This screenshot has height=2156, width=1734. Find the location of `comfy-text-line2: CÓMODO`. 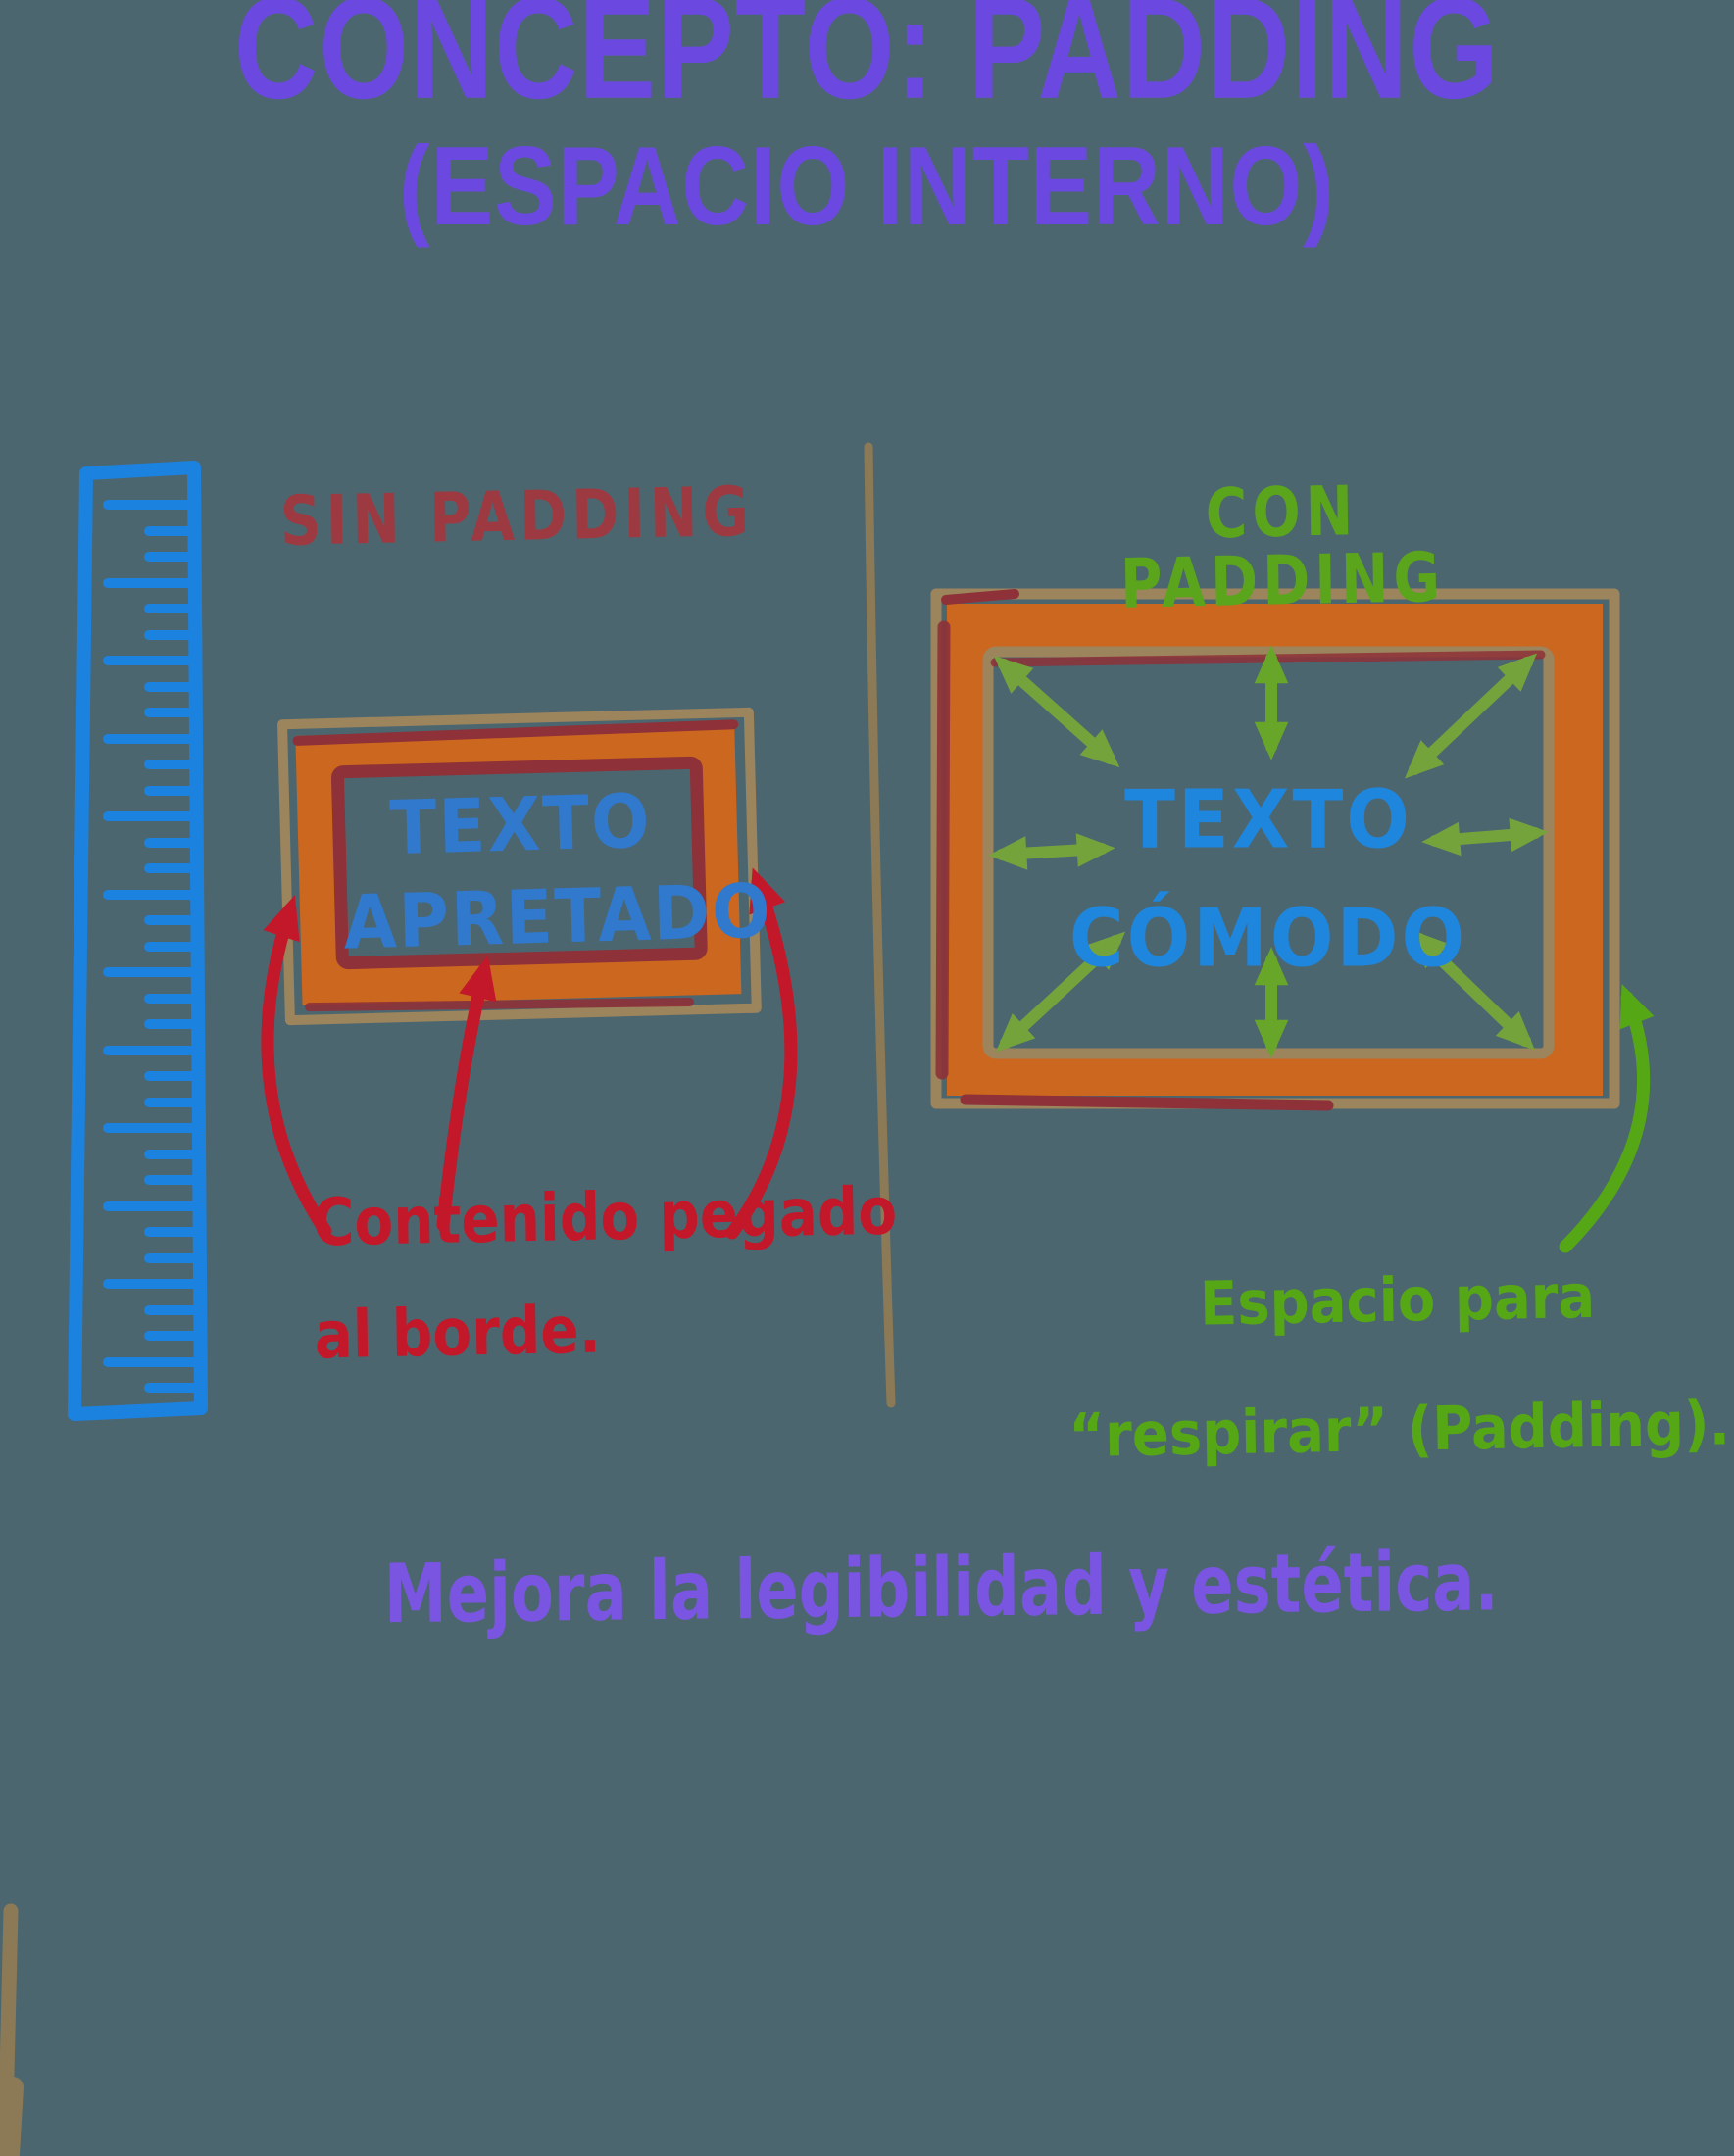

comfy-text-line2: CÓMODO is located at coordinates (1268, 937).